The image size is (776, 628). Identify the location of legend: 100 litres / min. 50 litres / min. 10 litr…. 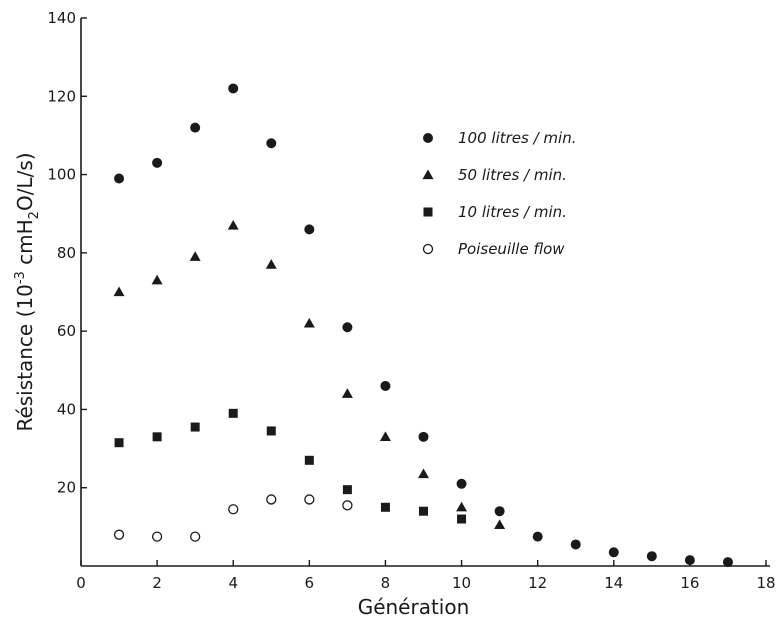
(499, 193).